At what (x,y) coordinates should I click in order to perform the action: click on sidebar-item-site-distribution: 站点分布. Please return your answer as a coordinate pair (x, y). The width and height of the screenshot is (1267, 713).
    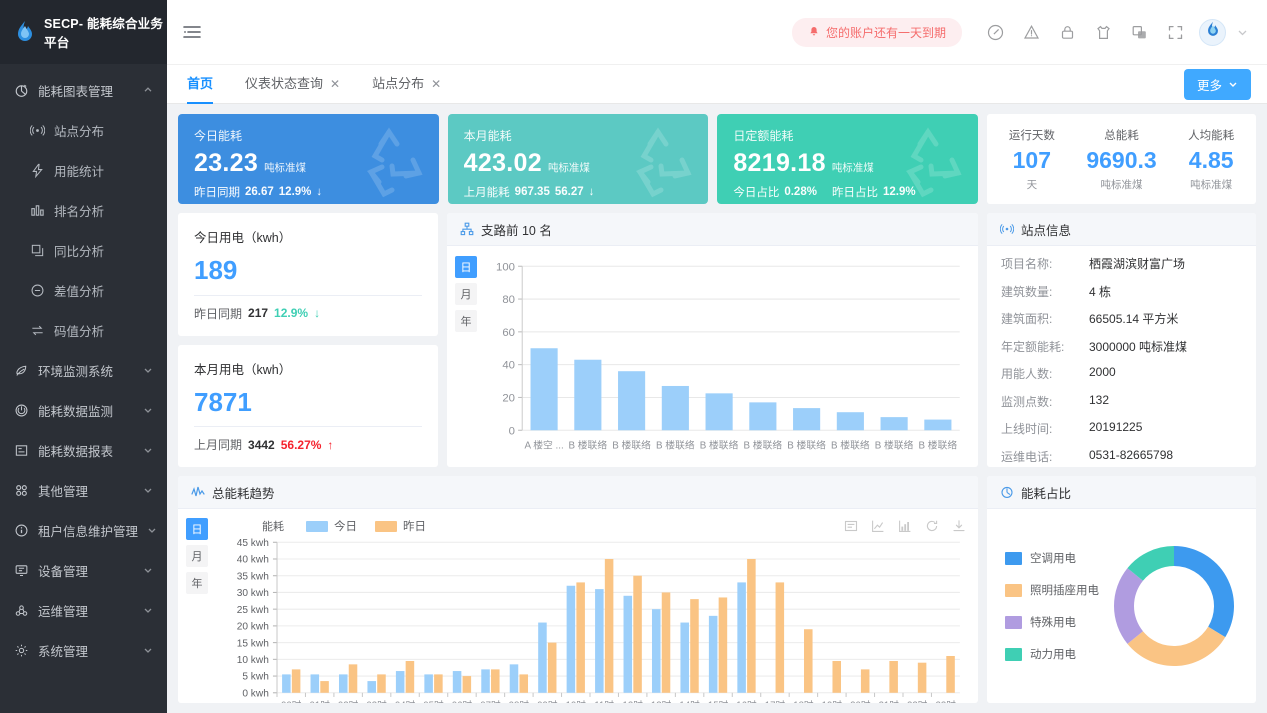
    Looking at the image, I should click on (83, 130).